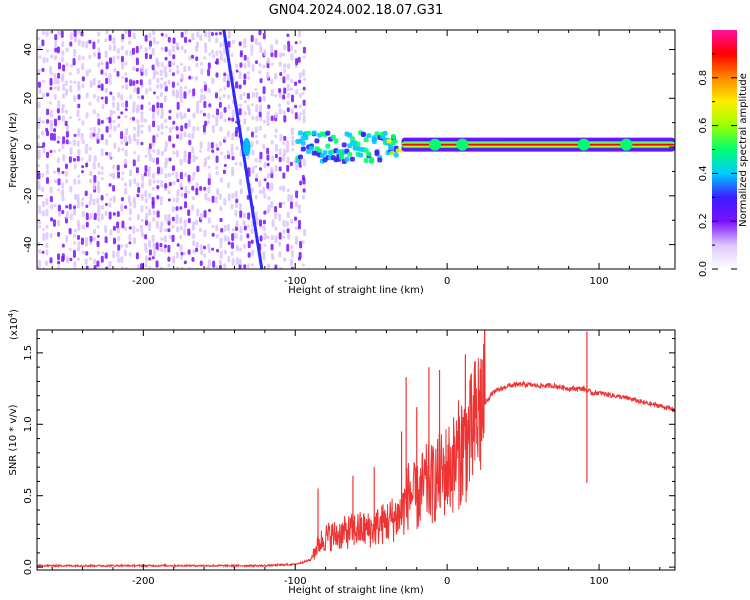 Image resolution: width=750 pixels, height=600 pixels. What do you see at coordinates (14, 311) in the screenshot?
I see `snr-multiplier-close: )` at bounding box center [14, 311].